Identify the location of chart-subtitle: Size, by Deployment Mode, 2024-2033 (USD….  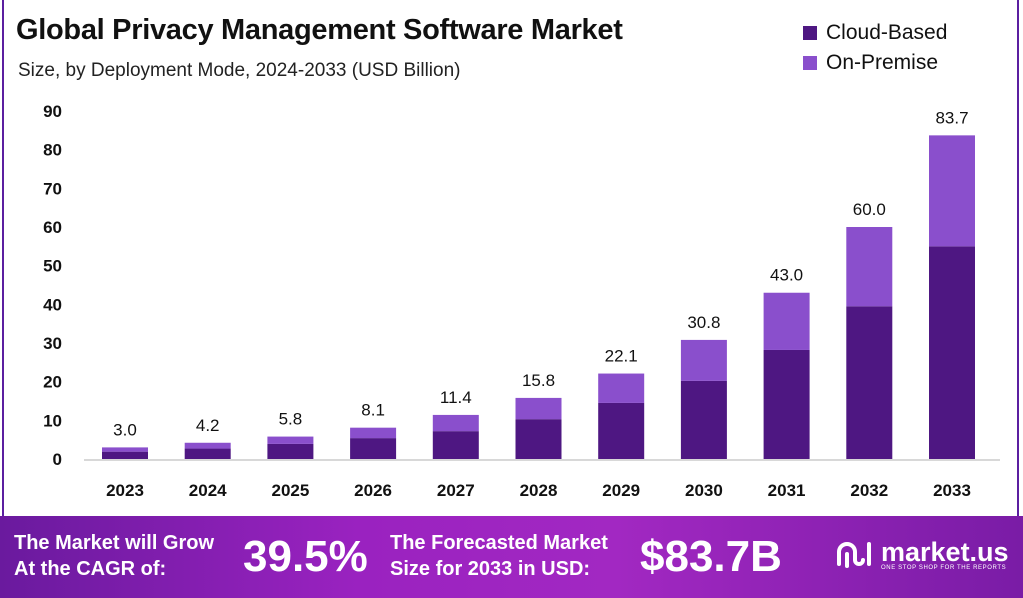
(239, 70).